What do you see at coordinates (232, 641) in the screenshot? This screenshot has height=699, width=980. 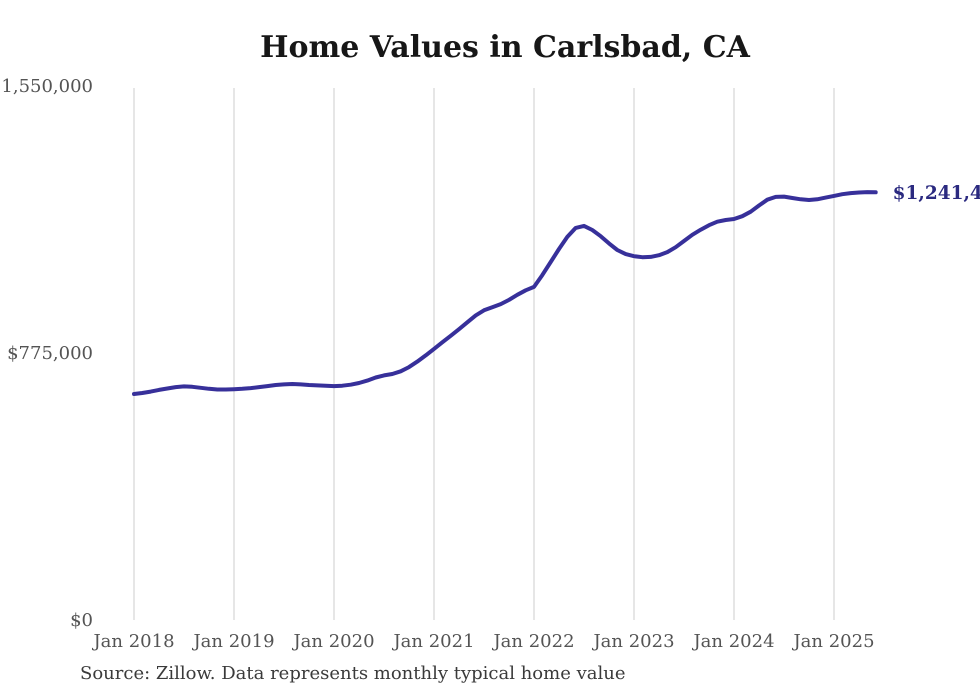 I see `x-axis-tick-label: Jan 2019` at bounding box center [232, 641].